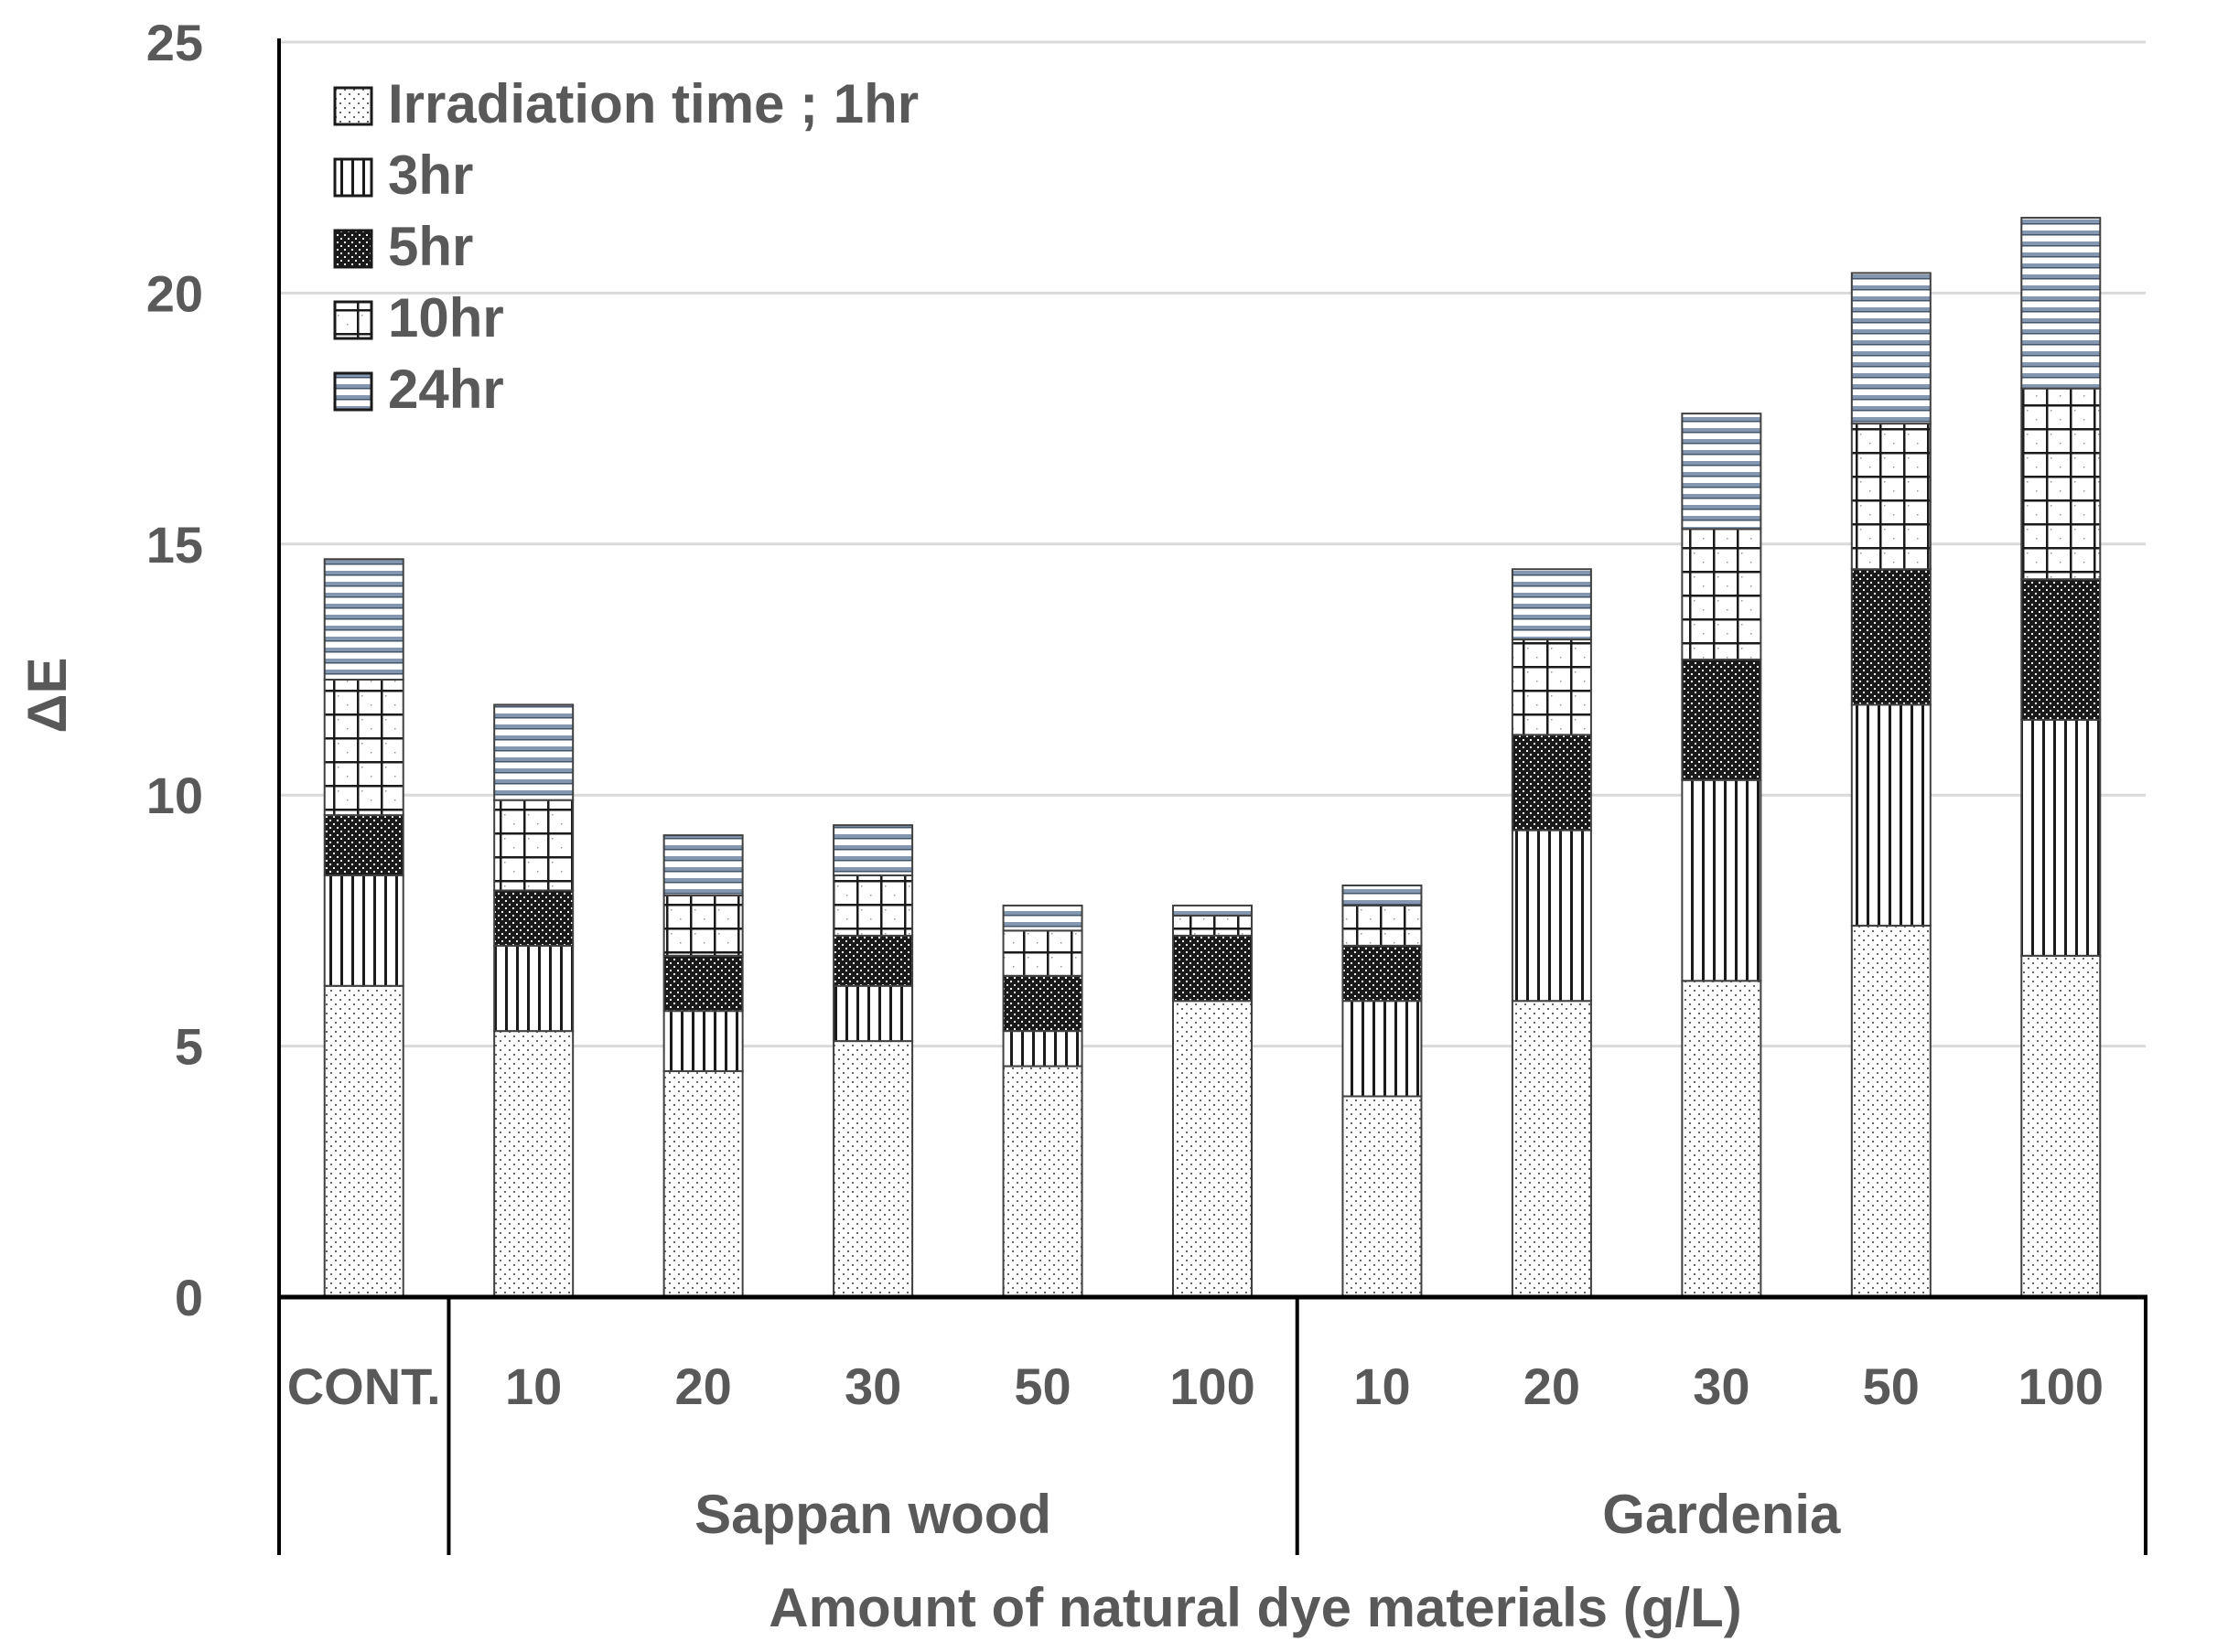 The height and width of the screenshot is (1652, 2228). I want to click on x-axis-title: Amount of natural dye materials (g/L), so click(1255, 1607).